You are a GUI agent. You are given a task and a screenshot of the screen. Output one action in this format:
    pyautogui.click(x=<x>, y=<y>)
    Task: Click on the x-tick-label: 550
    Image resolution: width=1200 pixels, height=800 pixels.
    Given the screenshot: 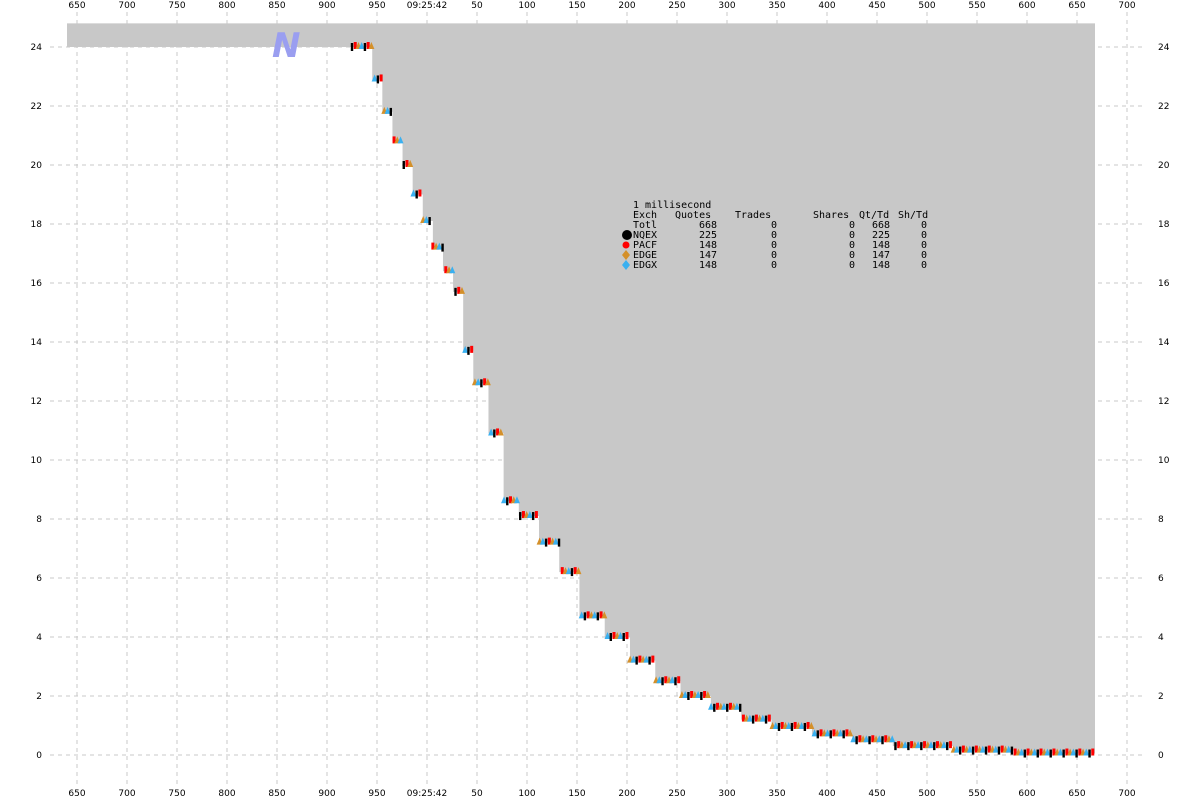 What is the action you would take?
    pyautogui.click(x=976, y=794)
    